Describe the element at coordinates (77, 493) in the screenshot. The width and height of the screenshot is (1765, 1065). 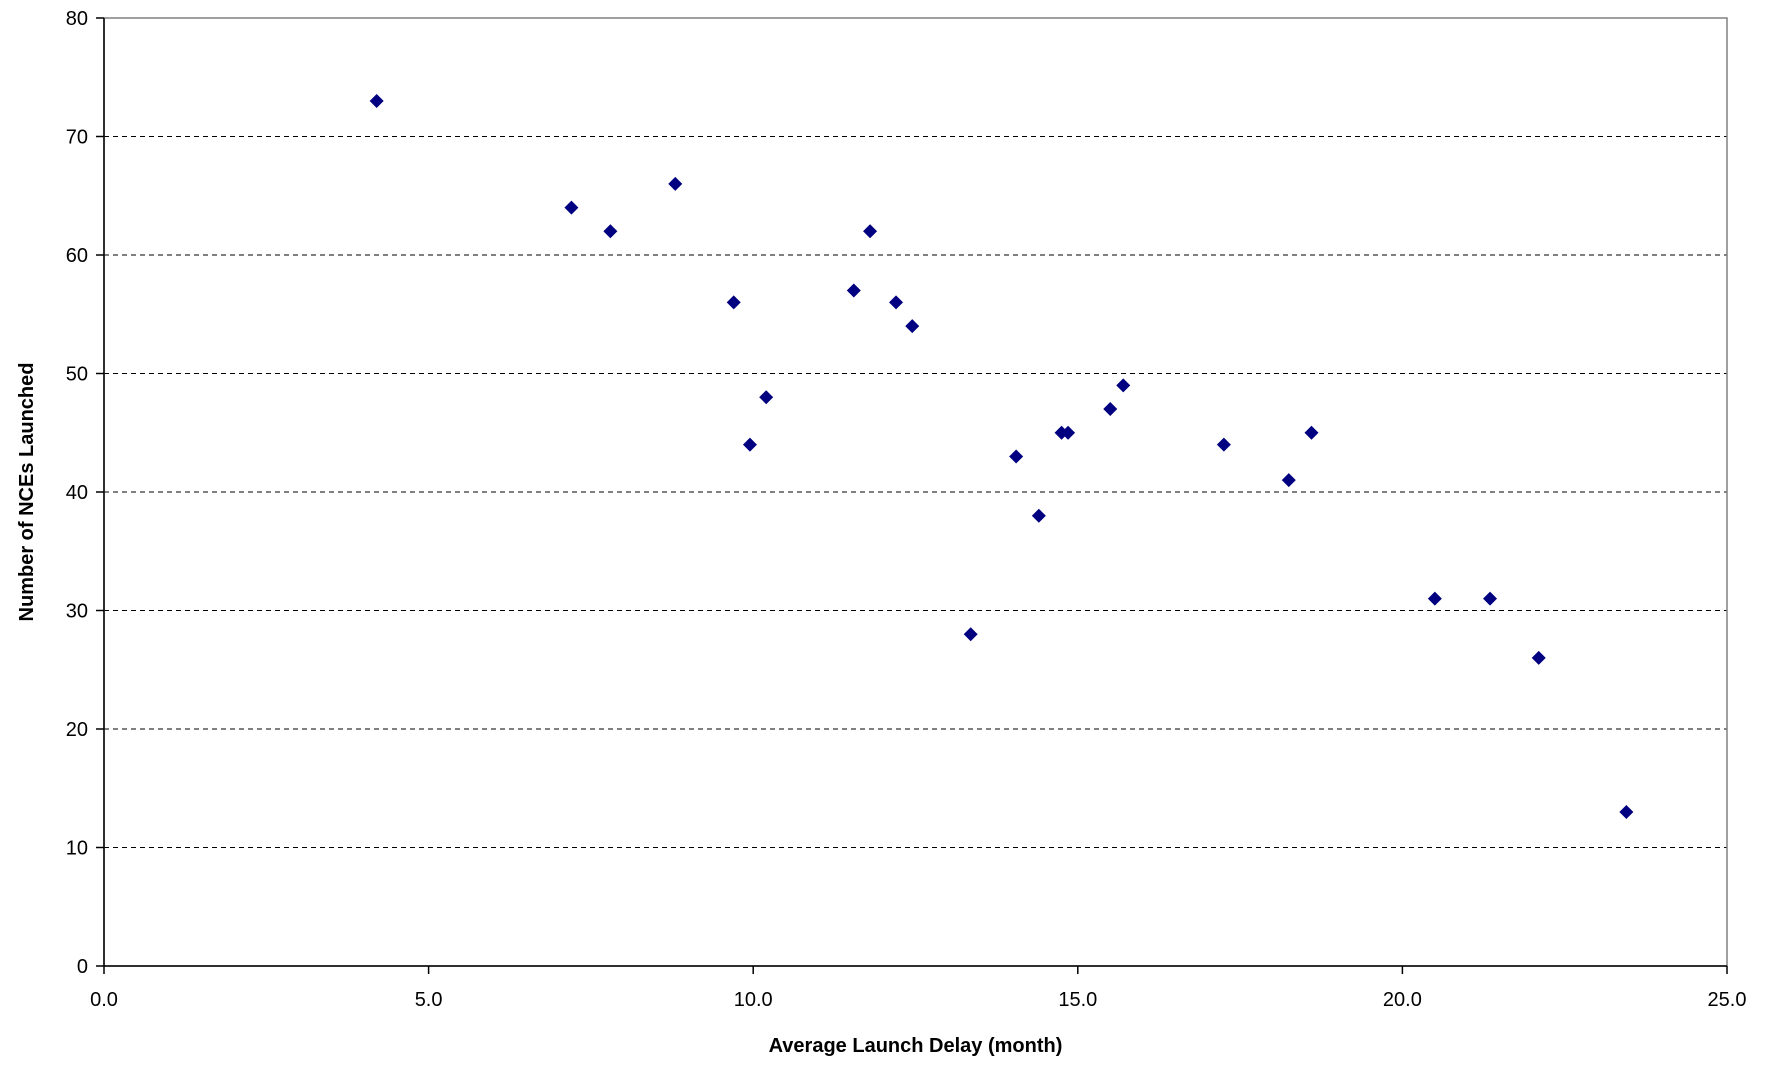
I see `y-tick-label: 40` at that location.